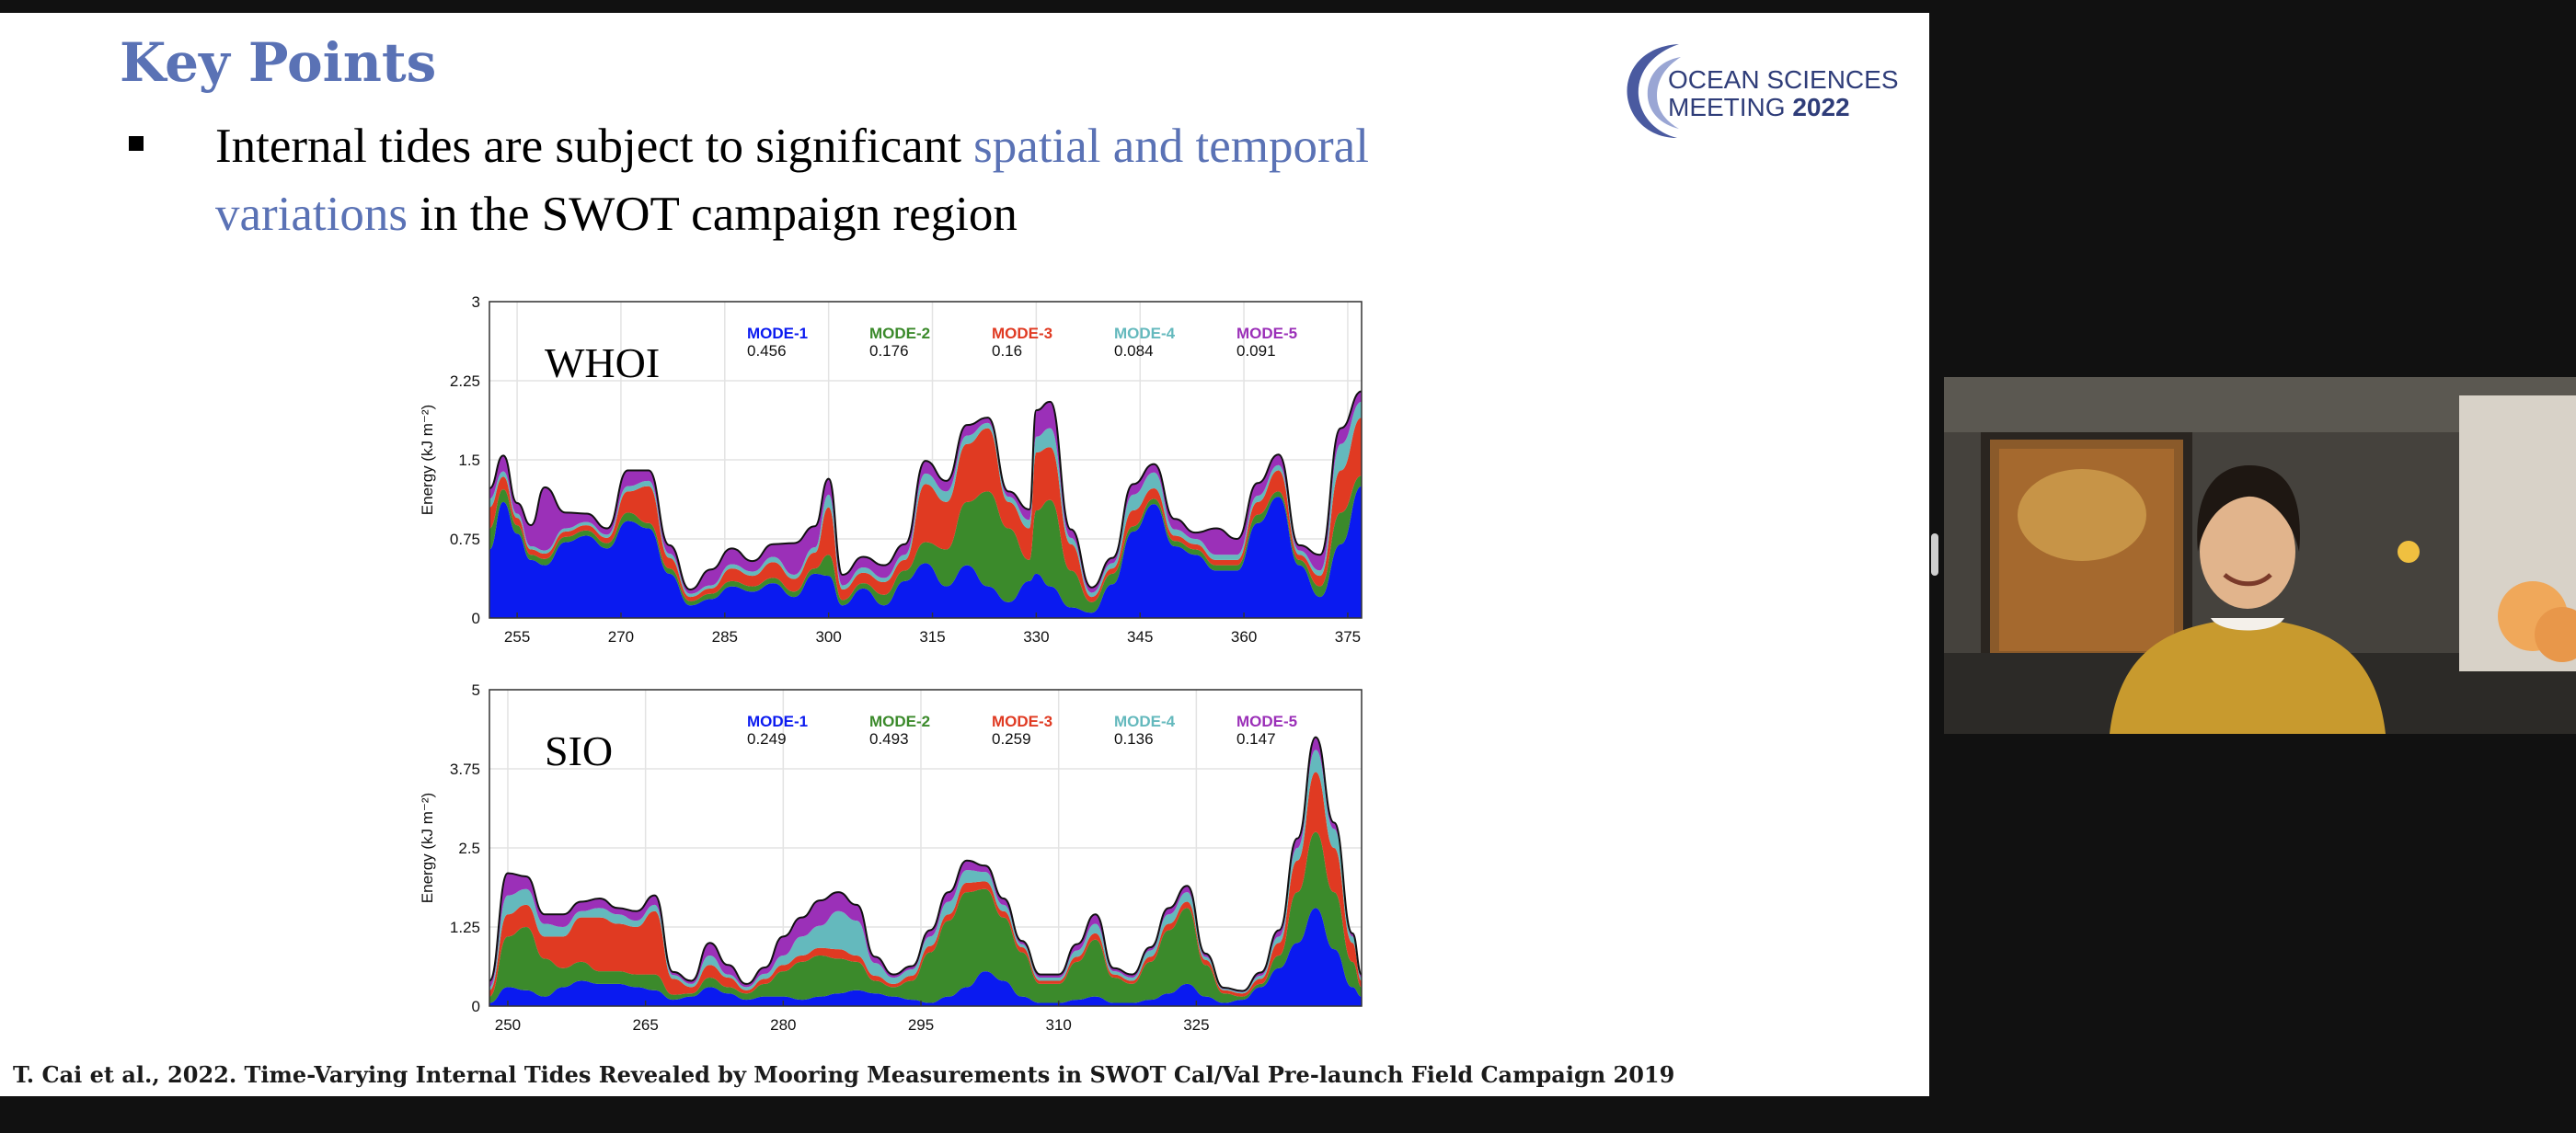  I want to click on legend-value: 0.249, so click(767, 739).